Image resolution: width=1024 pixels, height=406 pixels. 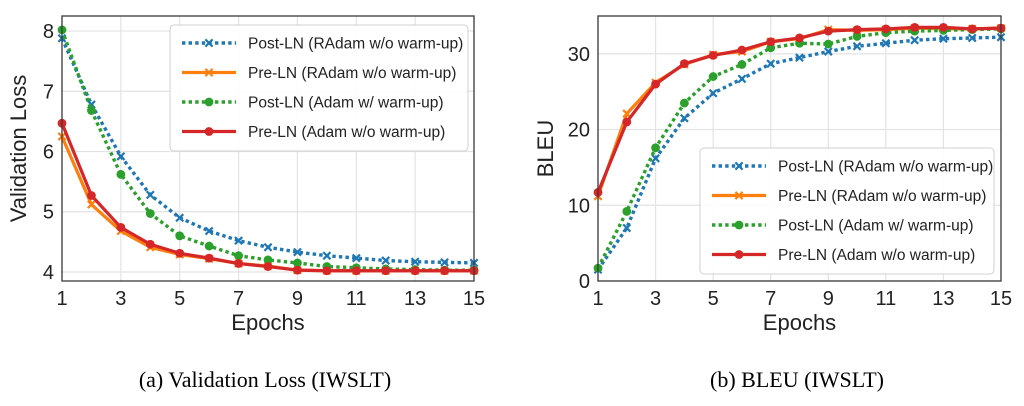 What do you see at coordinates (545, 148) in the screenshot?
I see `y-axis-label: BLEU` at bounding box center [545, 148].